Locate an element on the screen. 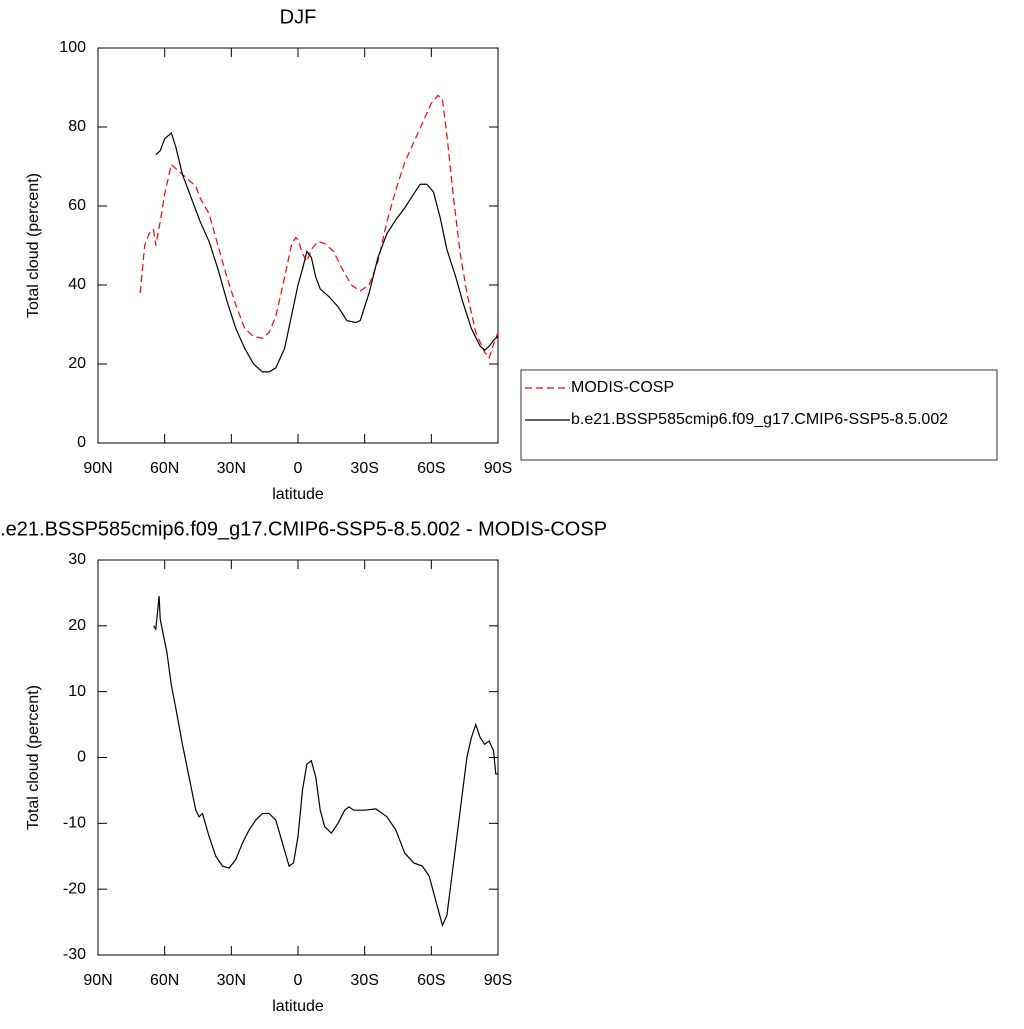 This screenshot has width=1024, height=1029. y-tick-label: 80 is located at coordinates (77, 126).